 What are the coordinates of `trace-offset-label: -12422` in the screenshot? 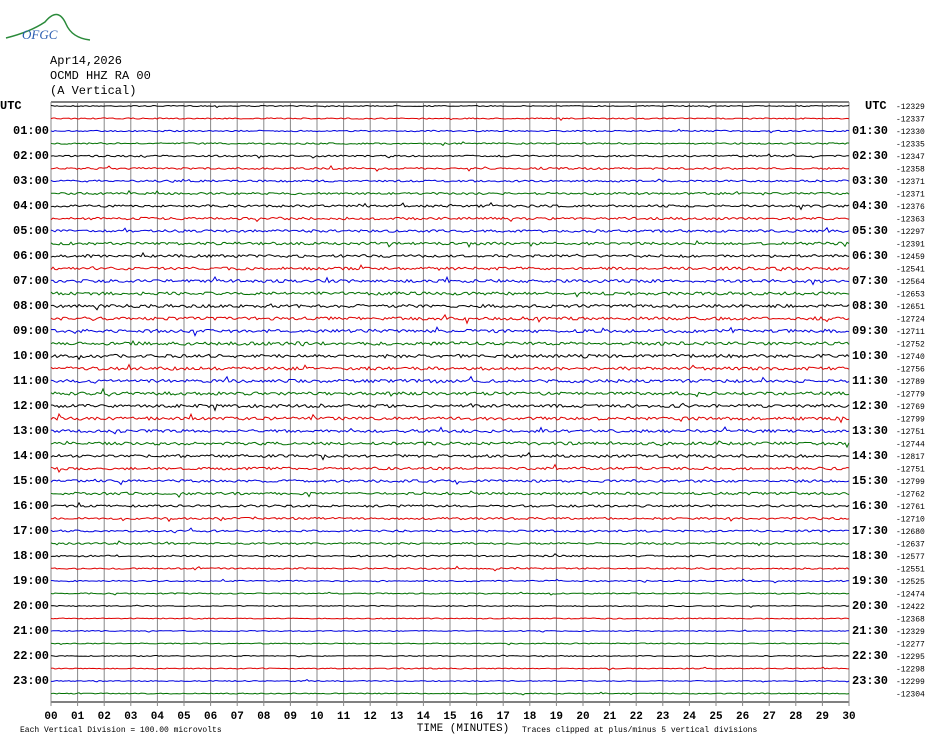 It's located at (910, 607).